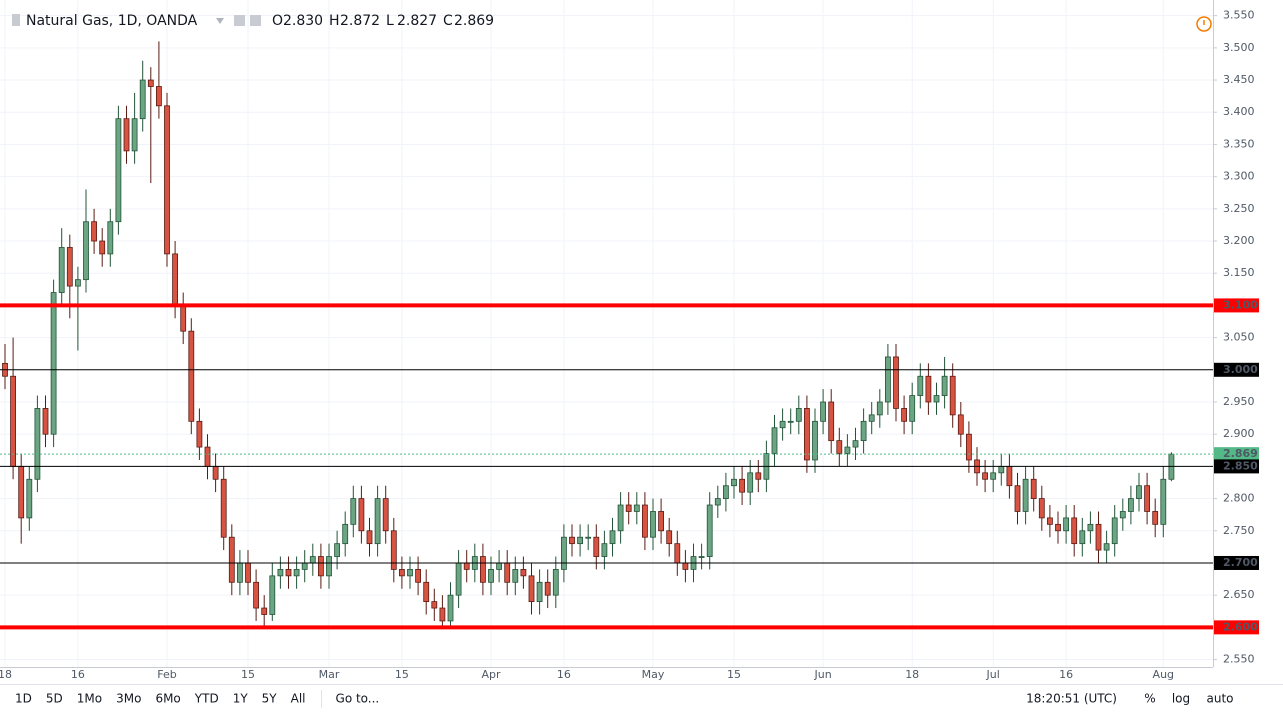 The width and height of the screenshot is (1283, 717). I want to click on range-button: 3Mo, so click(128, 699).